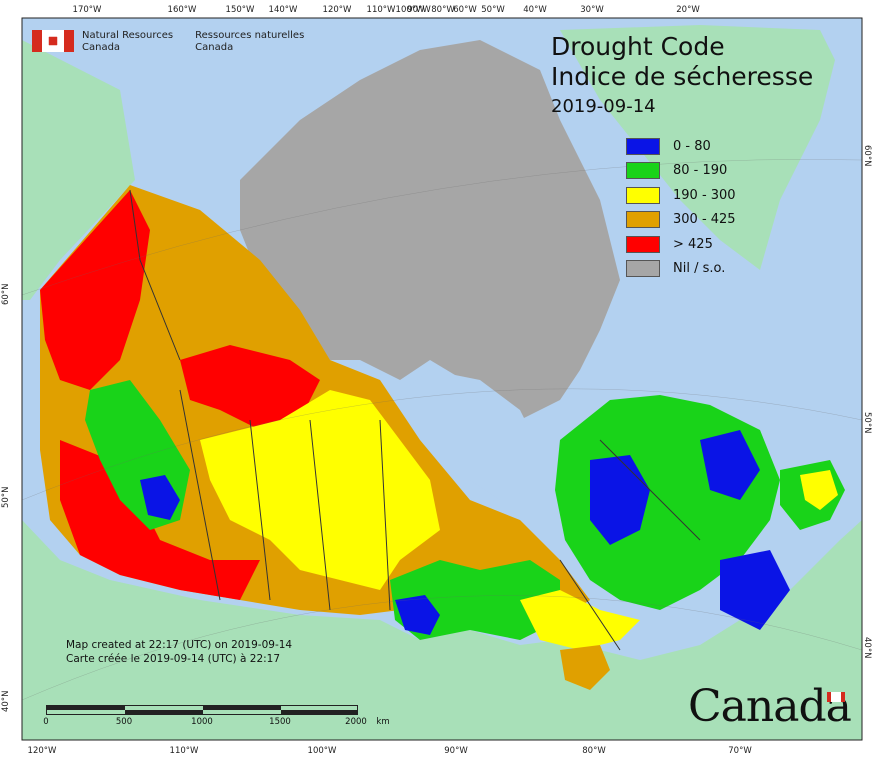 The image size is (880, 760). What do you see at coordinates (216, 721) in the screenshot?
I see `scale-labels: 0 500 1000 1500 2000 km` at bounding box center [216, 721].